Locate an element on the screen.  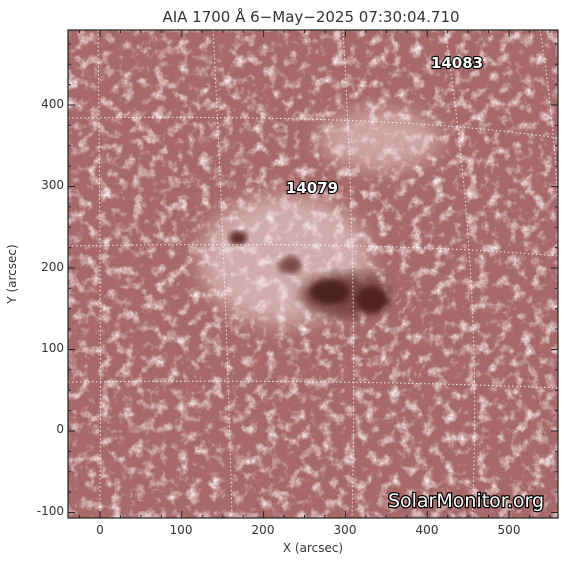
x-axis-label: X (arcsec) is located at coordinates (313, 548).